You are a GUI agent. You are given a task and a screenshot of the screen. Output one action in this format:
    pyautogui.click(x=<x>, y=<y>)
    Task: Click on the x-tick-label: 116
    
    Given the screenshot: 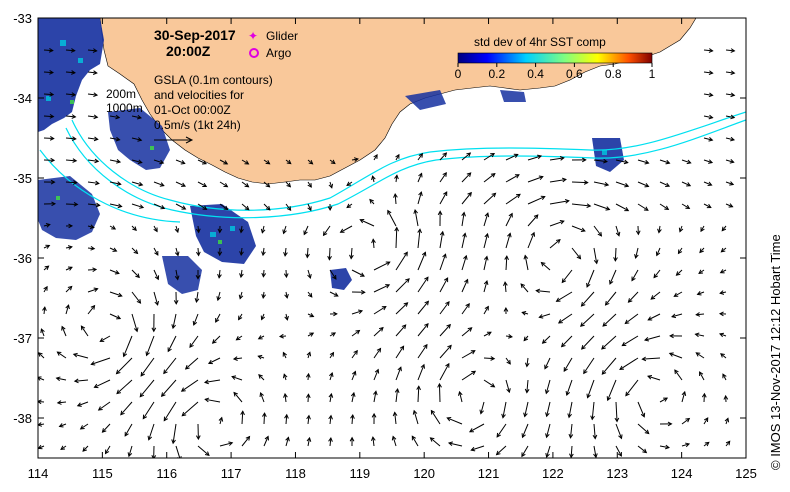 What is the action you would take?
    pyautogui.click(x=166, y=473)
    